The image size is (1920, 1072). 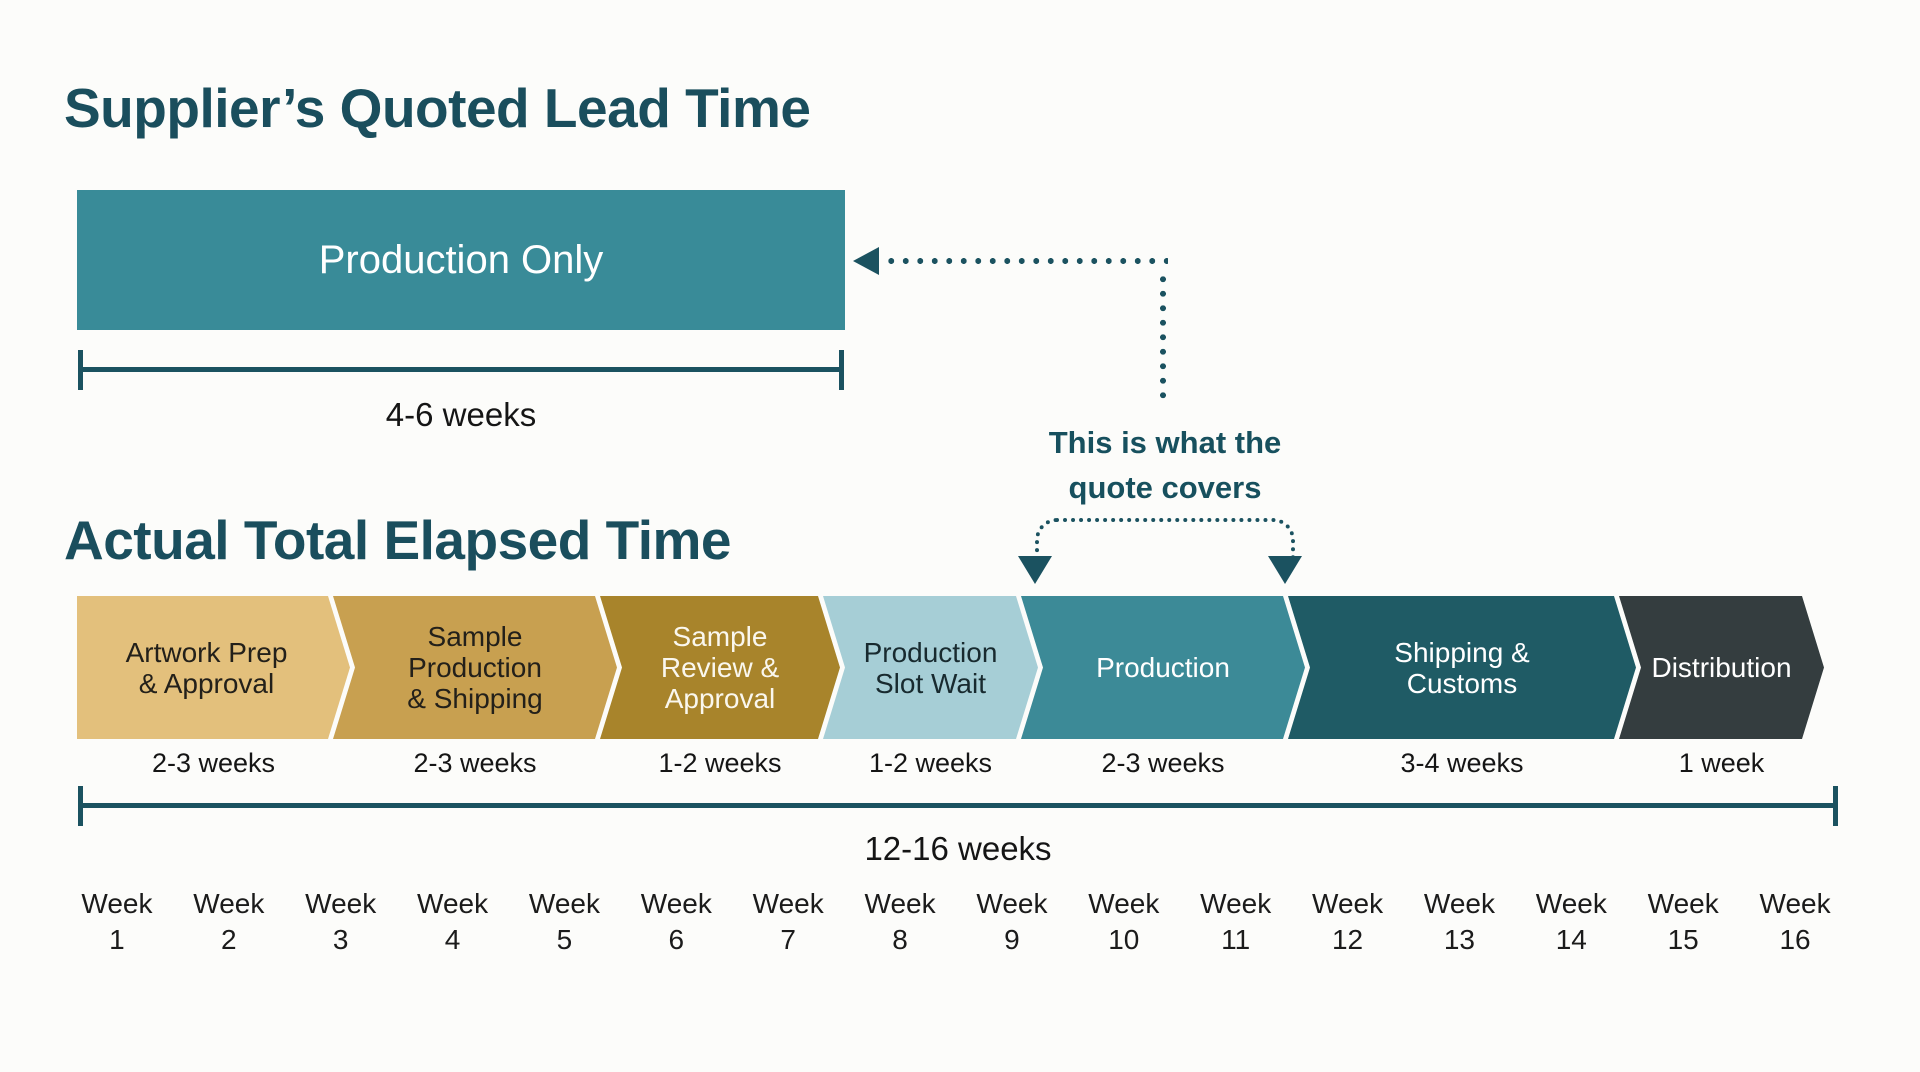 I want to click on week-marker-16: Week 16, so click(x=1795, y=921).